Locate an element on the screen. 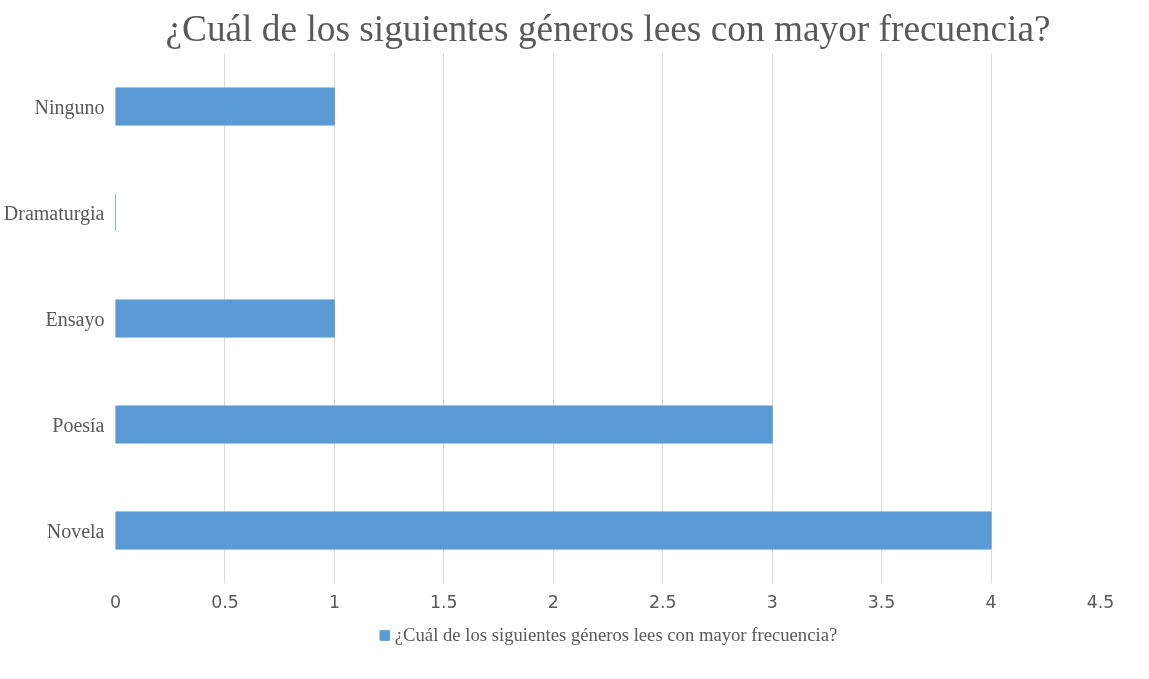  y-tick-label: Novela is located at coordinates (75, 530).